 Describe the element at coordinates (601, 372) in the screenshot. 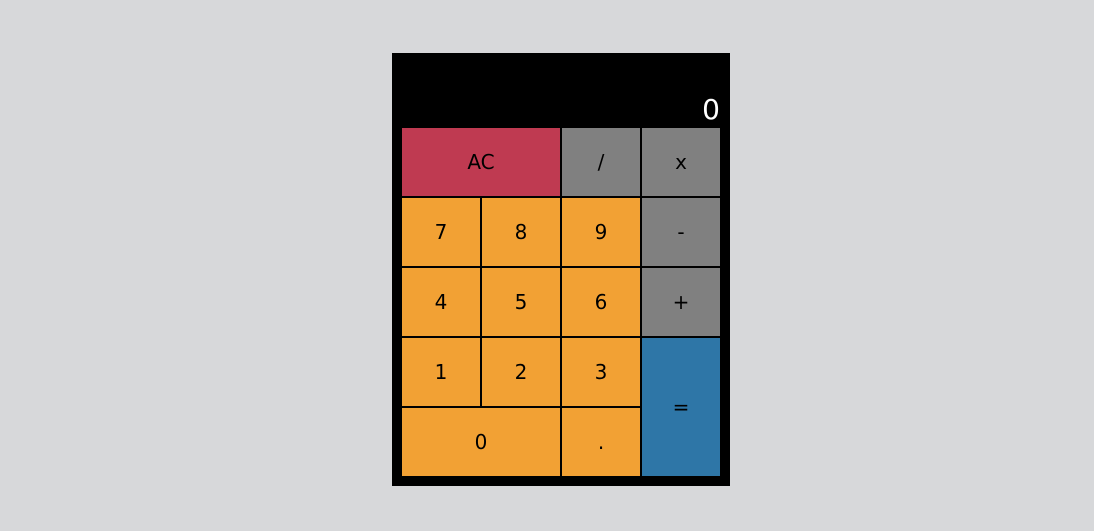

I see `three-button: 3` at that location.